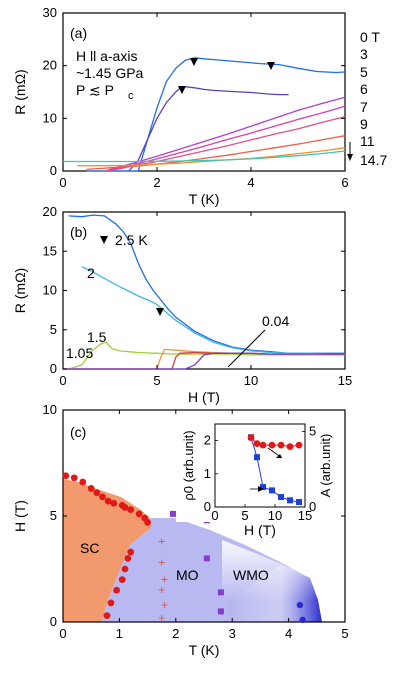  Describe the element at coordinates (345, 380) in the screenshot. I see `panel-b-xtick-label: 15` at that location.